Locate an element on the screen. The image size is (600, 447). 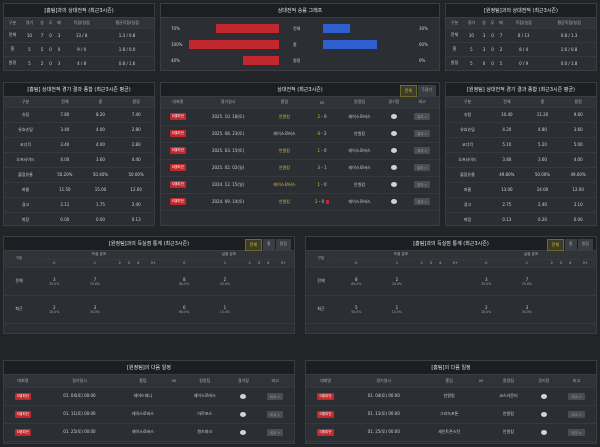
graph-row-label: 홈 is located at coordinates (295, 44).